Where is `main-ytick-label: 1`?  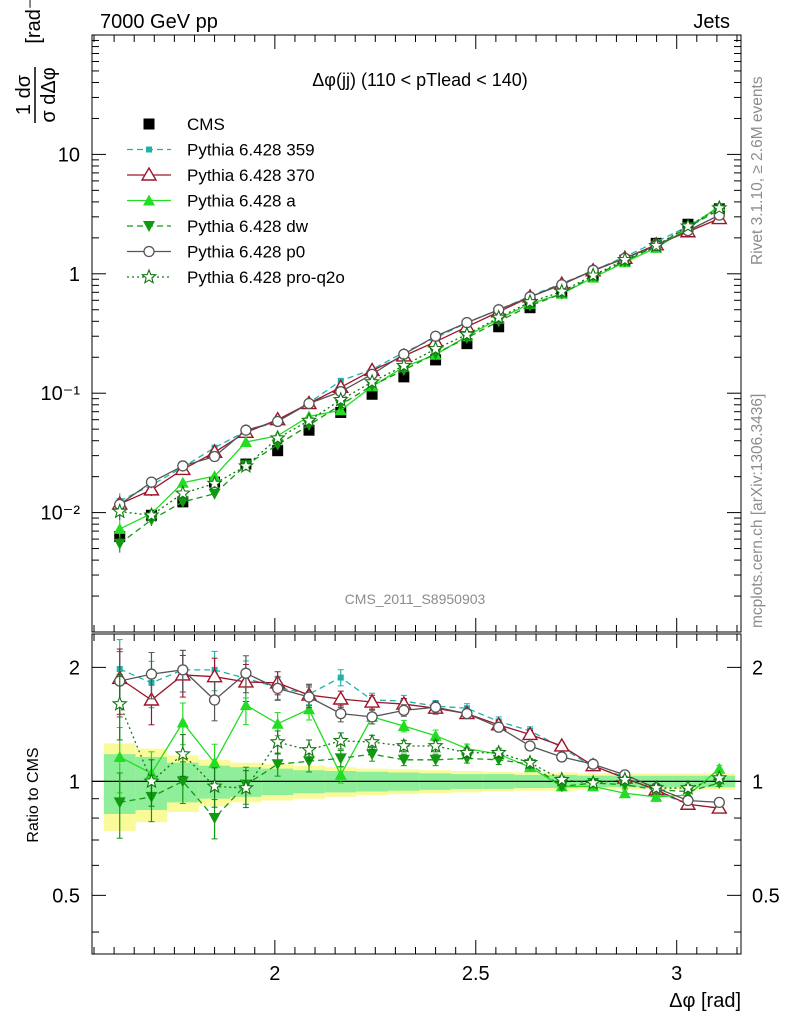
main-ytick-label: 1 is located at coordinates (74, 275).